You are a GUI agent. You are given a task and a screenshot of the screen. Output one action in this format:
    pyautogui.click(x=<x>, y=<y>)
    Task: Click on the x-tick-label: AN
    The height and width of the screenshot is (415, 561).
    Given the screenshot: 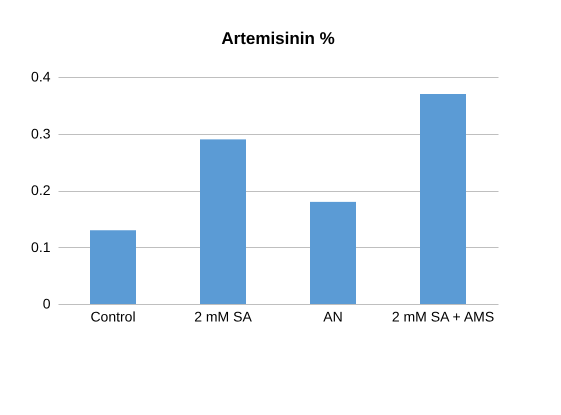 What is the action you would take?
    pyautogui.click(x=333, y=316)
    